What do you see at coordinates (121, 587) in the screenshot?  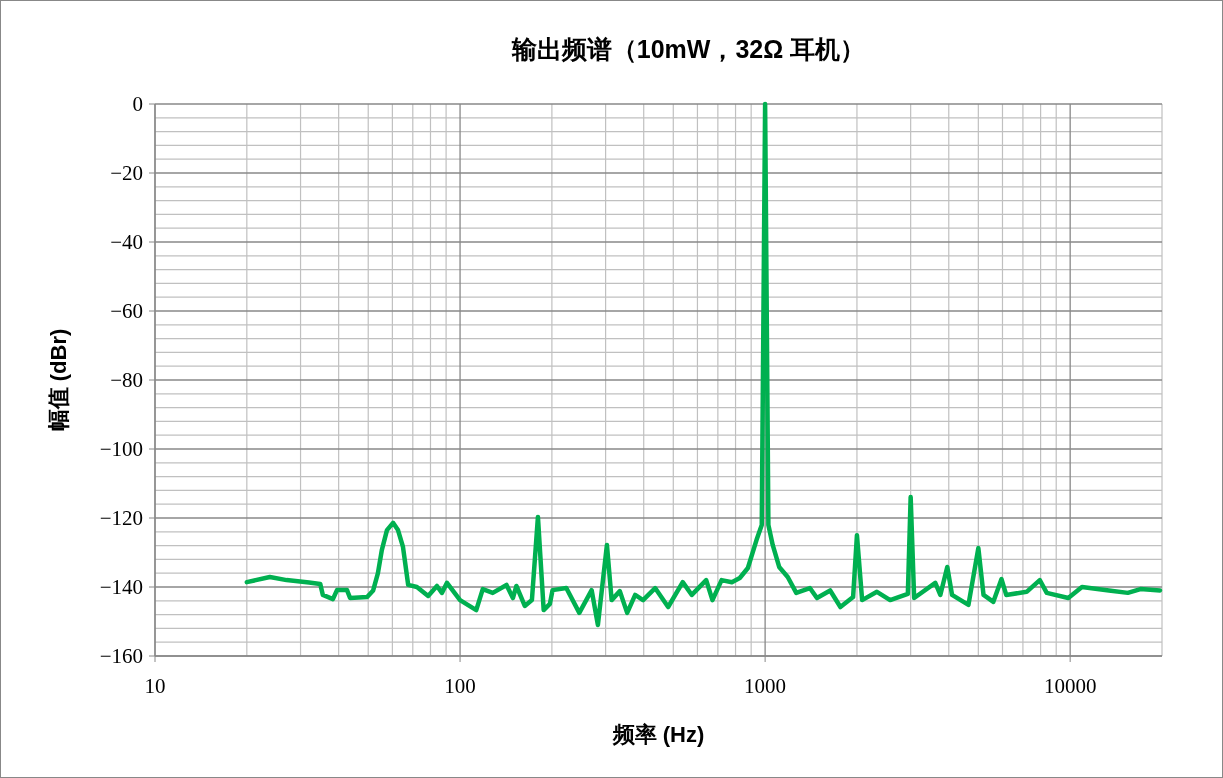 I see `y-tick-label: −140` at bounding box center [121, 587].